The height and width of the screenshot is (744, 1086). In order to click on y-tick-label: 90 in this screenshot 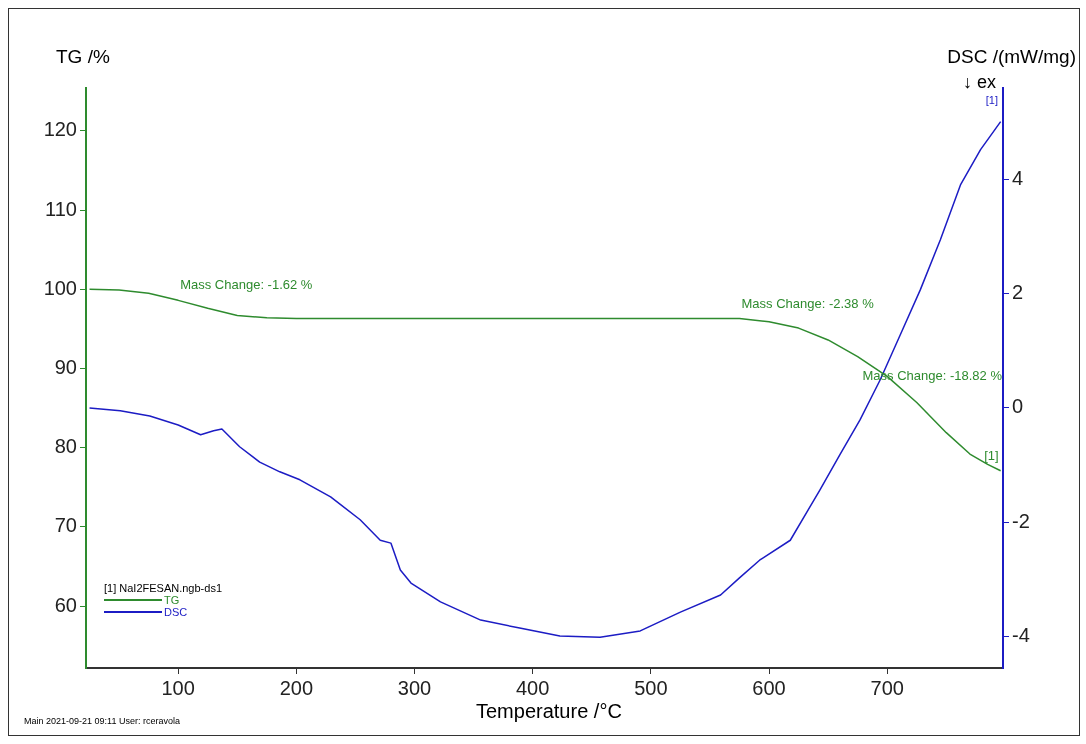, I will do `click(65, 367)`.